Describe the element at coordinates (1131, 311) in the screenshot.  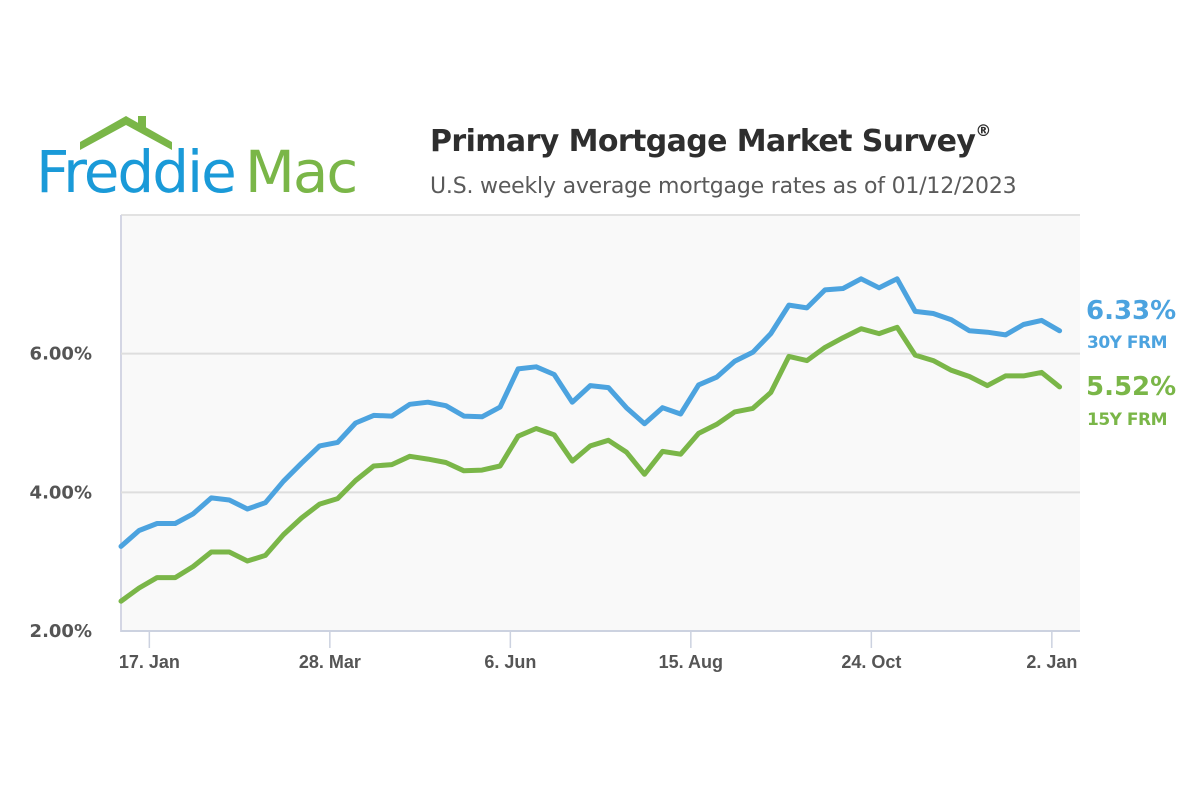
I see `label-30y-value: 6.33%` at that location.